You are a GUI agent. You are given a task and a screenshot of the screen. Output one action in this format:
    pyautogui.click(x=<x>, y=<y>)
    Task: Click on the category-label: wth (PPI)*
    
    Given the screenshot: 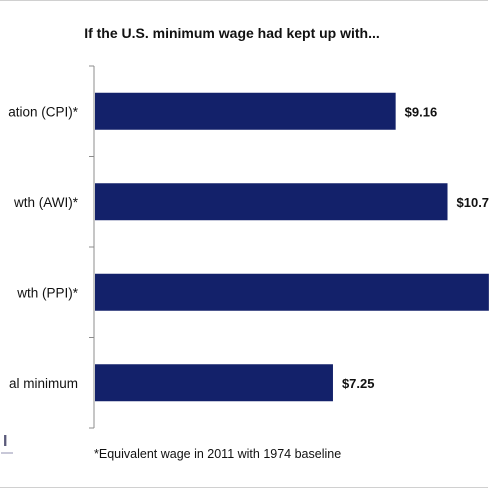 What is the action you would take?
    pyautogui.click(x=47, y=292)
    